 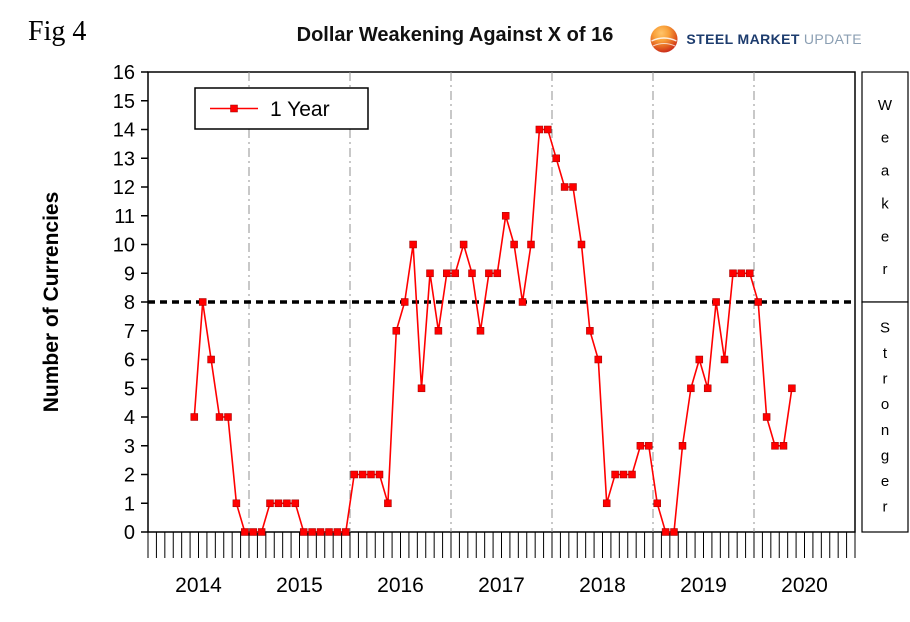 What do you see at coordinates (129, 504) in the screenshot?
I see `y-tick-label: 1` at bounding box center [129, 504].